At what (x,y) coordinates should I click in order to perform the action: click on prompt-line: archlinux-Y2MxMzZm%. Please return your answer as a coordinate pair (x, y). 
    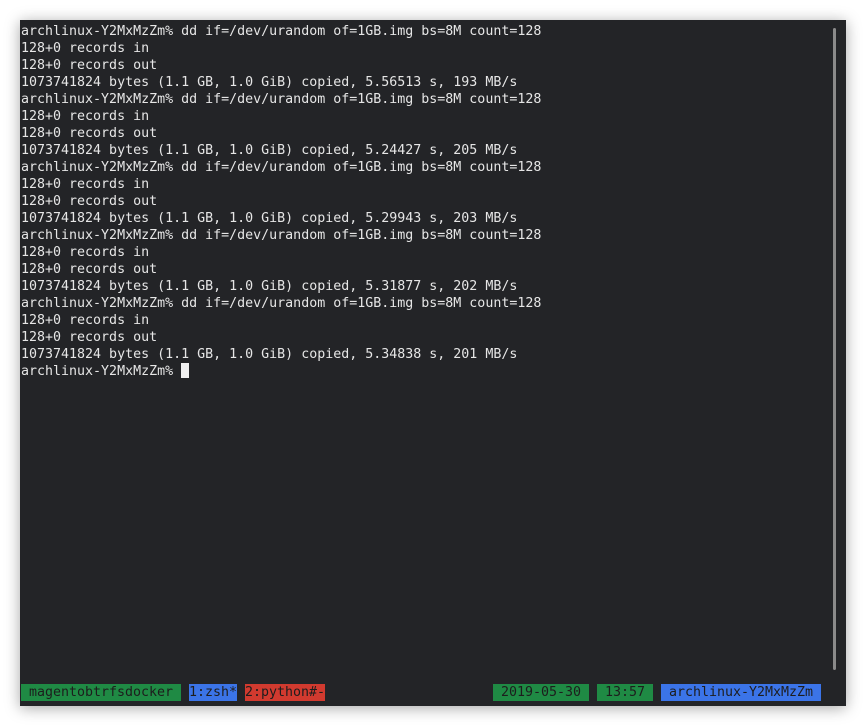
    Looking at the image, I should click on (281, 371).